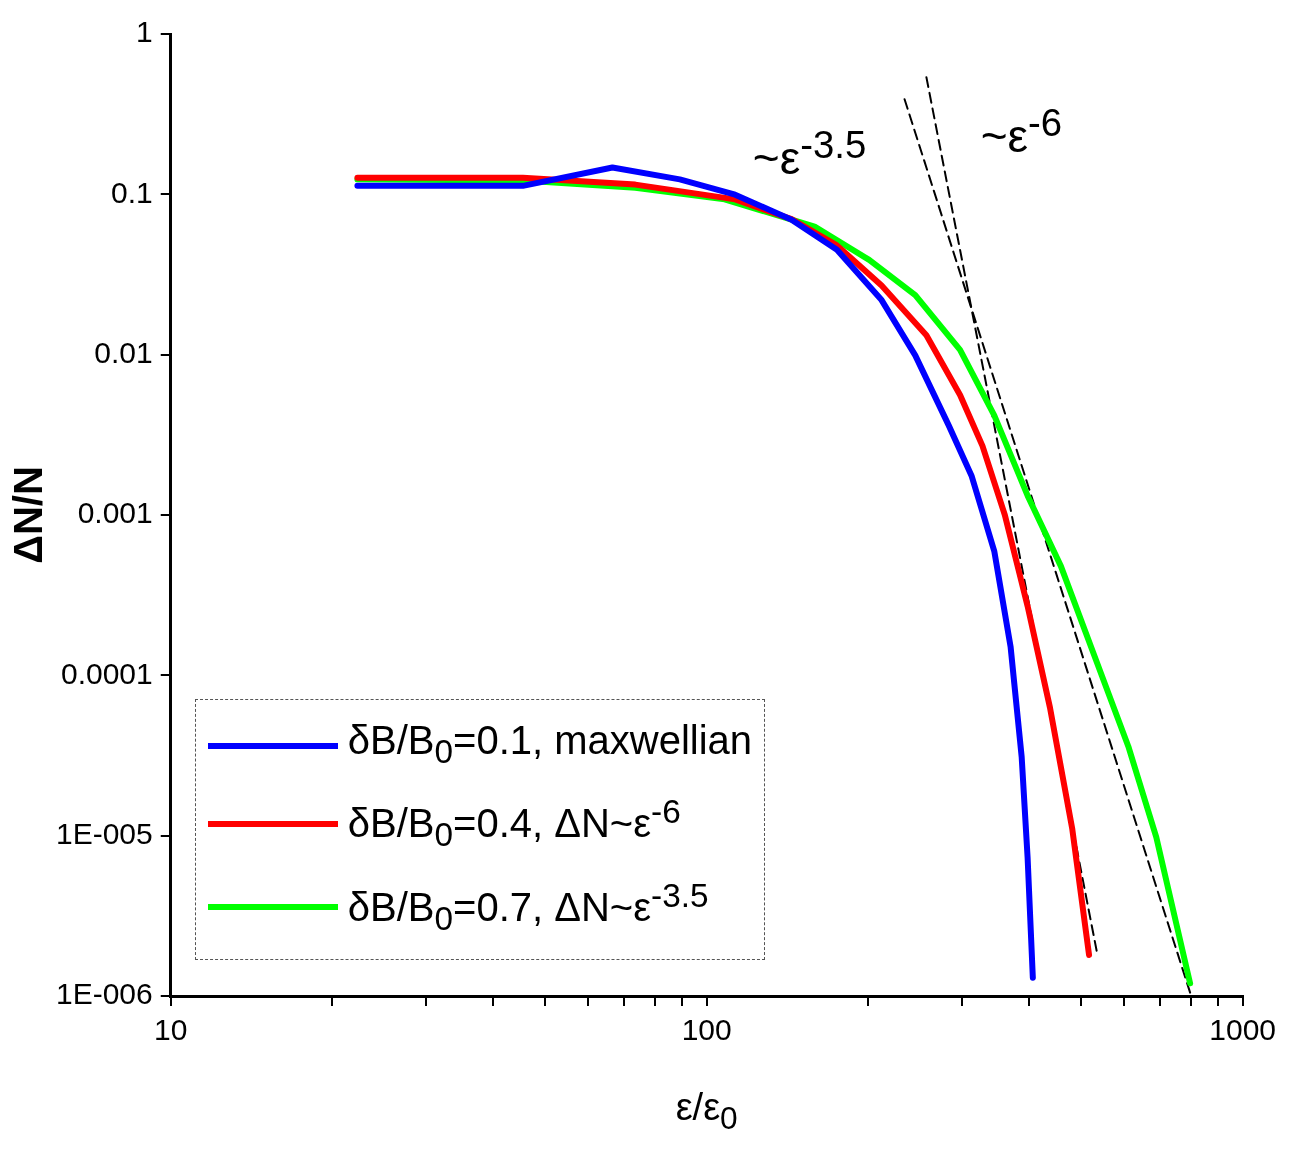  What do you see at coordinates (28, 515) in the screenshot?
I see `y-axis-title: ΔN/N` at bounding box center [28, 515].